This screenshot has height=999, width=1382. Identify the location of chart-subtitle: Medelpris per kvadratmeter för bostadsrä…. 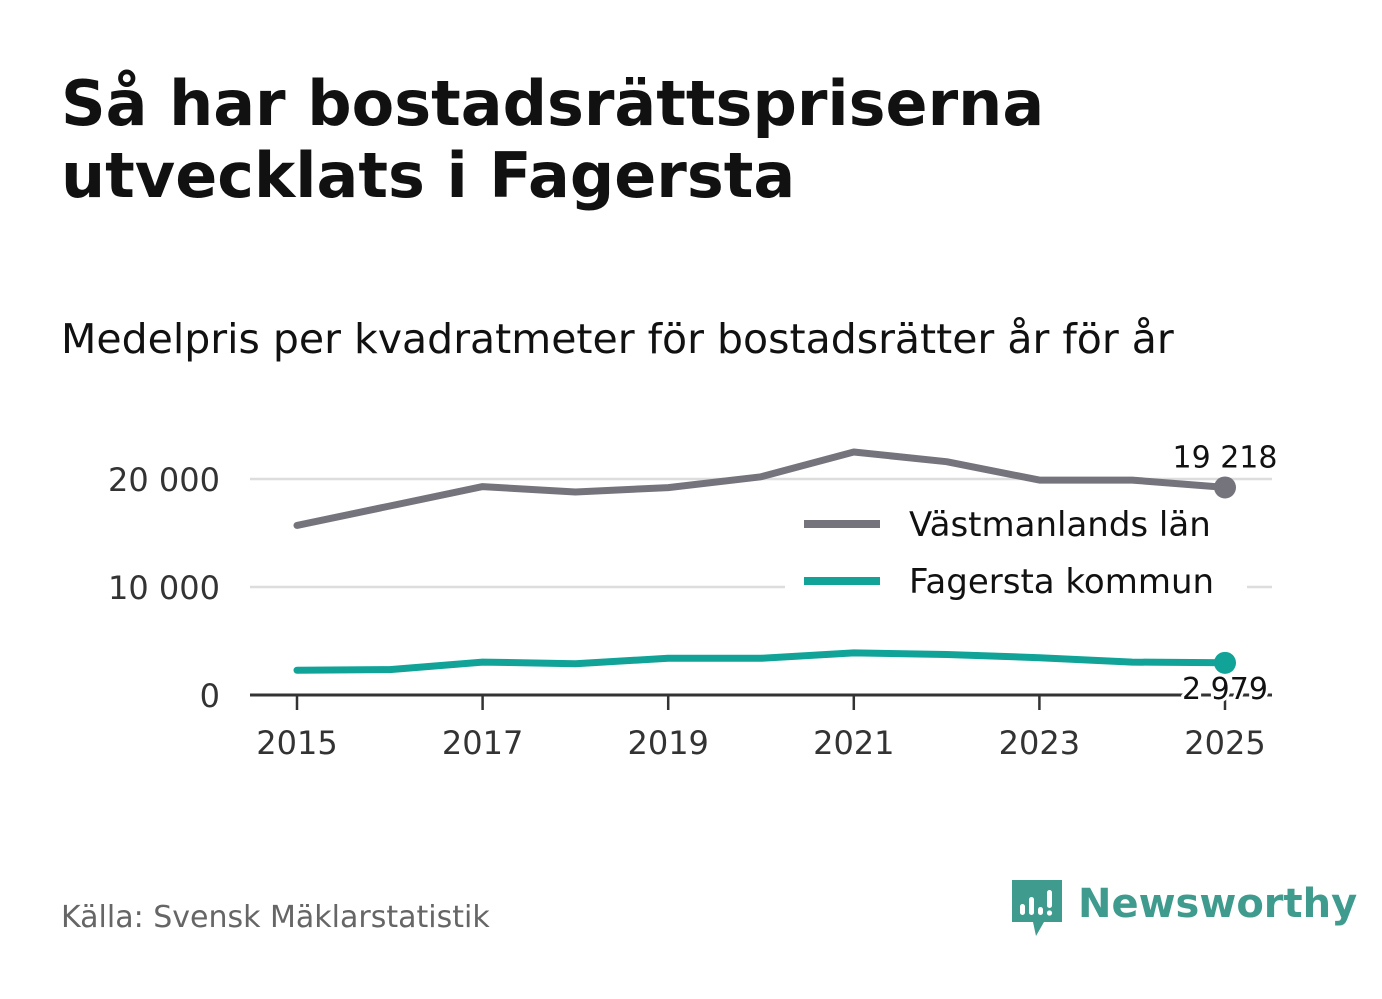
(617, 339).